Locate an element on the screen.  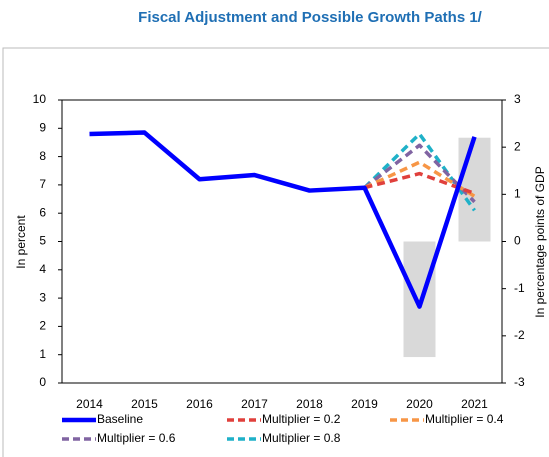
y-tick-label: 2 is located at coordinates (42, 326).